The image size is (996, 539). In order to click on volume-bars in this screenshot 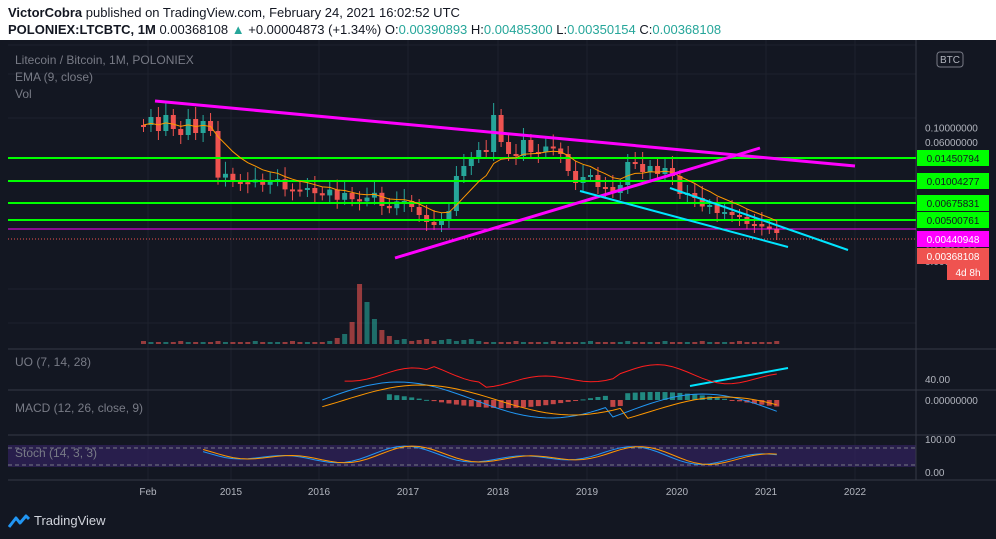, I will do `click(460, 314)`.